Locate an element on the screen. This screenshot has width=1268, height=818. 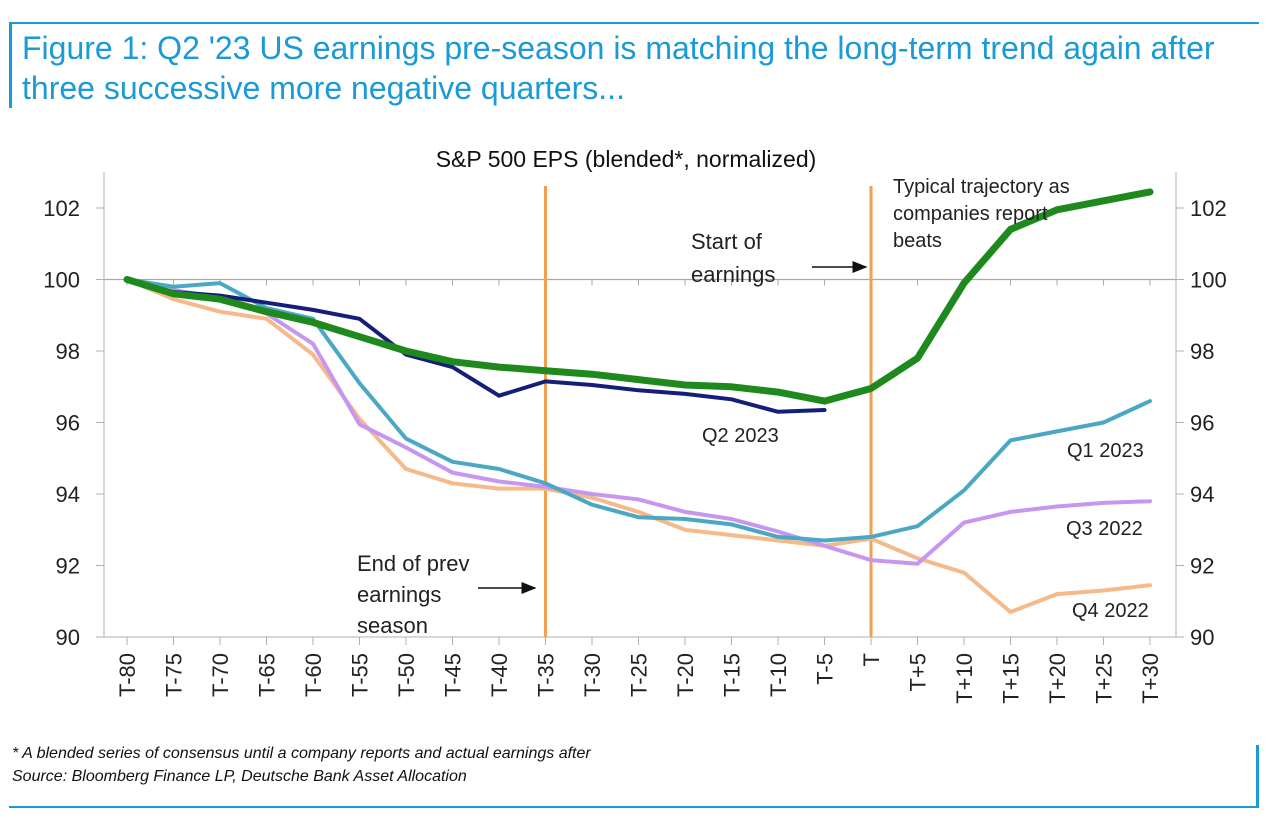
x-tick-label: T+10 is located at coordinates (964, 678).